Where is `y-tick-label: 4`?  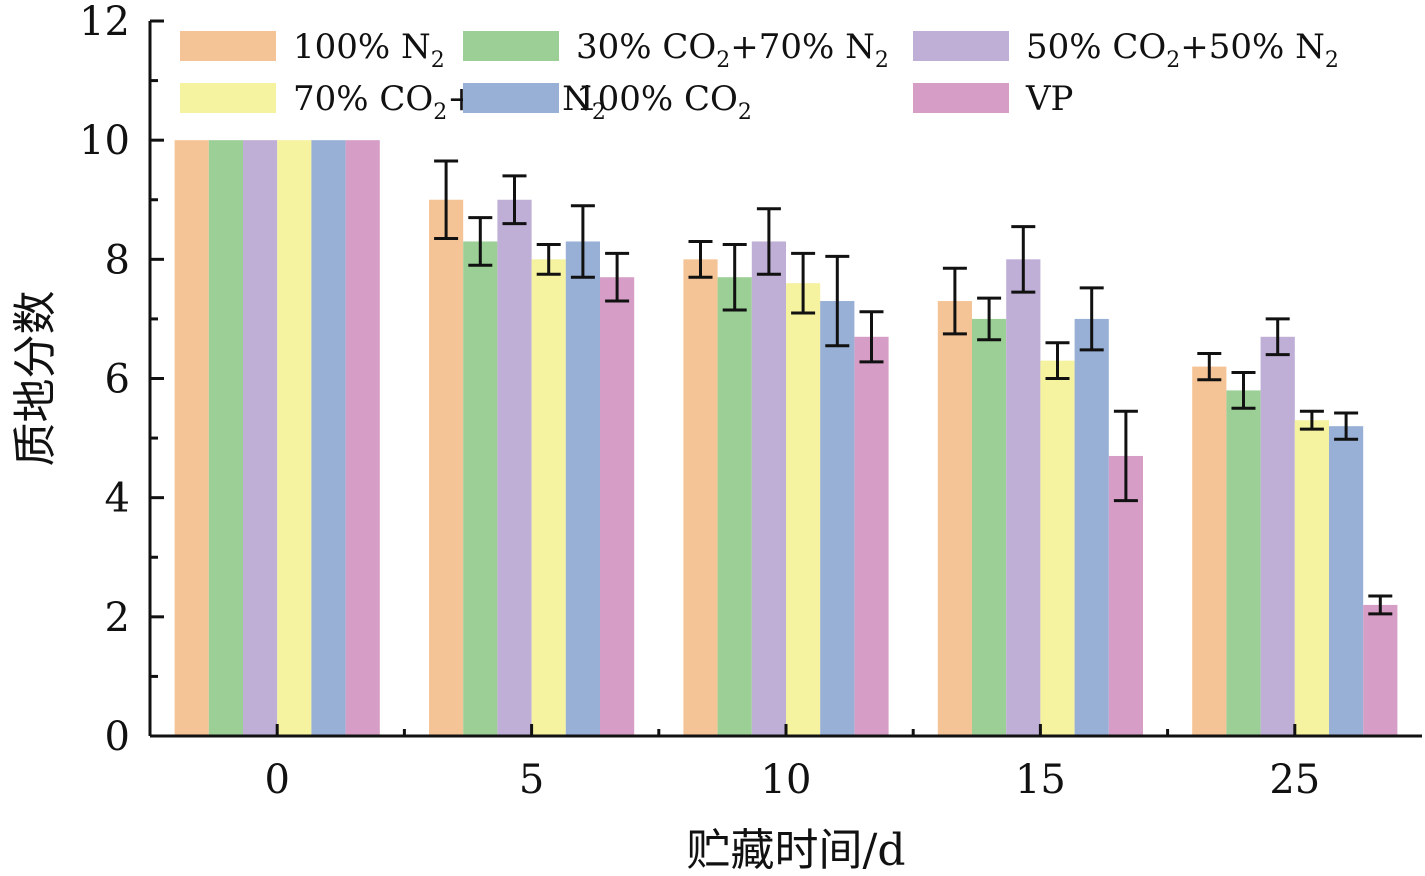
y-tick-label: 4 is located at coordinates (117, 499).